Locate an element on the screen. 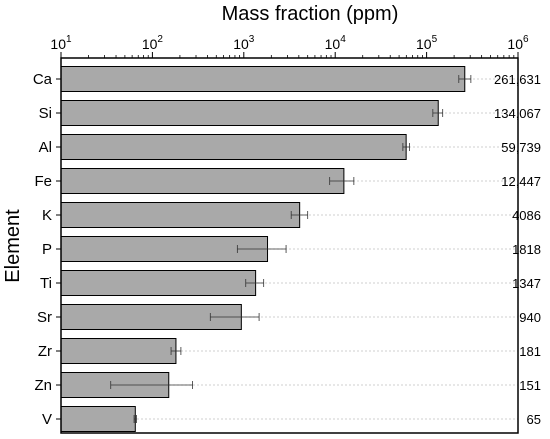 Image resolution: width=550 pixels, height=439 pixels. error-bar-k is located at coordinates (299, 215).